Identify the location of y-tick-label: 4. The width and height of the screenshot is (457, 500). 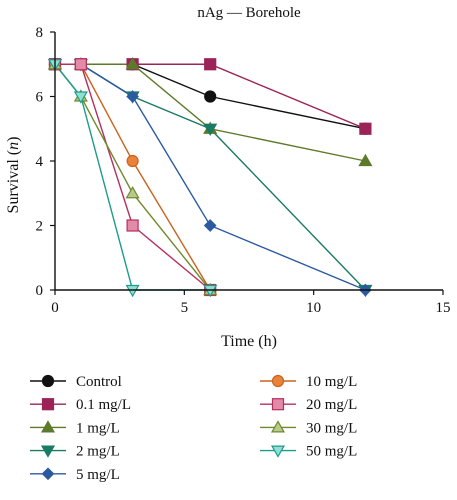
(40, 162).